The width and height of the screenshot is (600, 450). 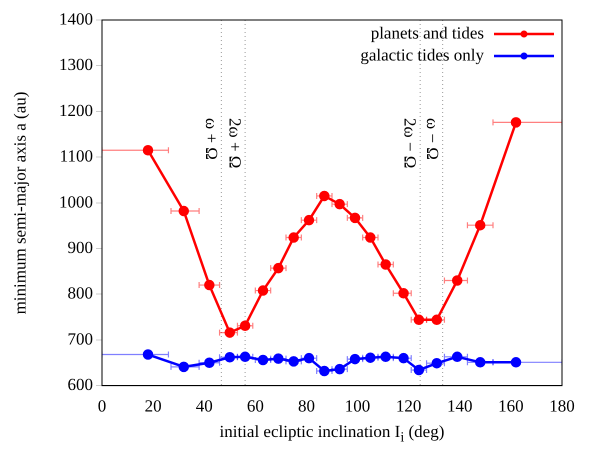 What do you see at coordinates (76, 18) in the screenshot?
I see `y-tick-label: 1400` at bounding box center [76, 18].